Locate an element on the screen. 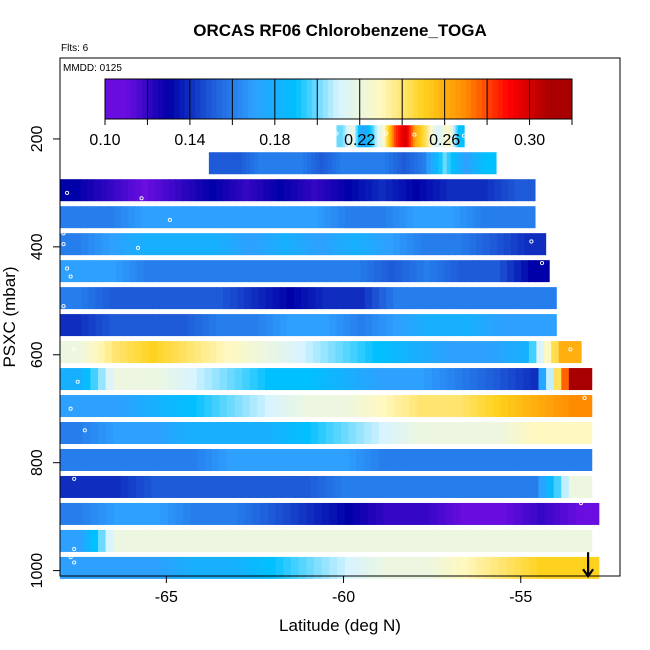 Image resolution: width=650 pixels, height=650 pixels. date-label: MMDD: 0125 is located at coordinates (92, 68).